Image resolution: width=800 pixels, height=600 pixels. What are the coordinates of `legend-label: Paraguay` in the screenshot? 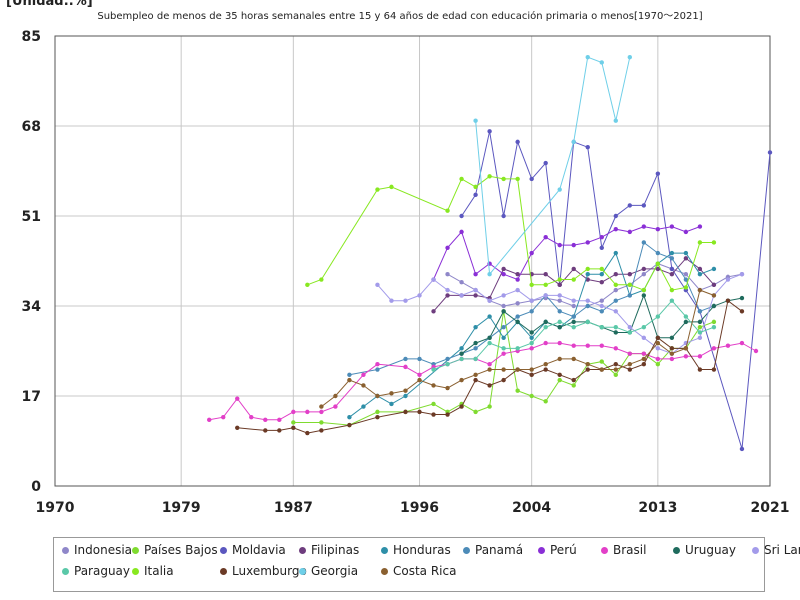 It's located at (102, 571).